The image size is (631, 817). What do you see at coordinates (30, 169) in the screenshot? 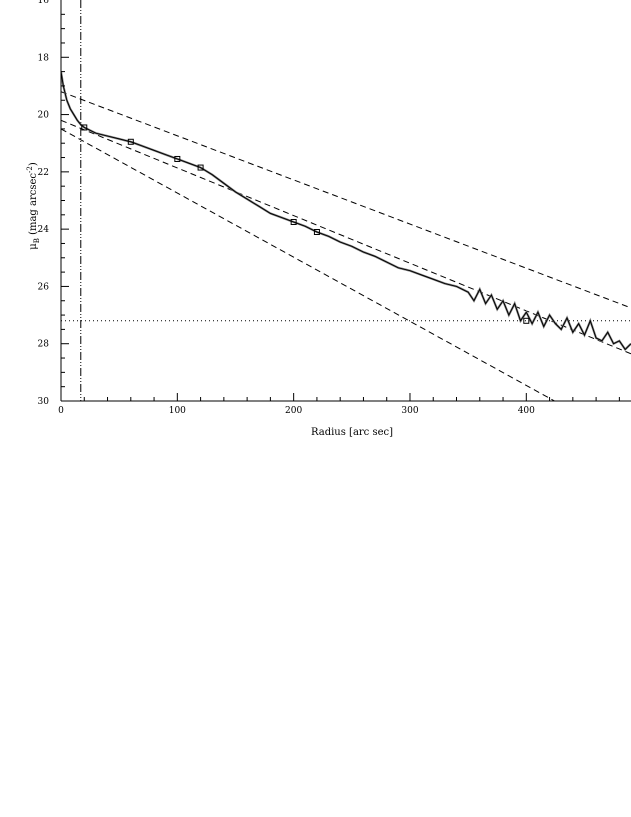
I see `y-axis-title-sup: -2` at bounding box center [30, 169].